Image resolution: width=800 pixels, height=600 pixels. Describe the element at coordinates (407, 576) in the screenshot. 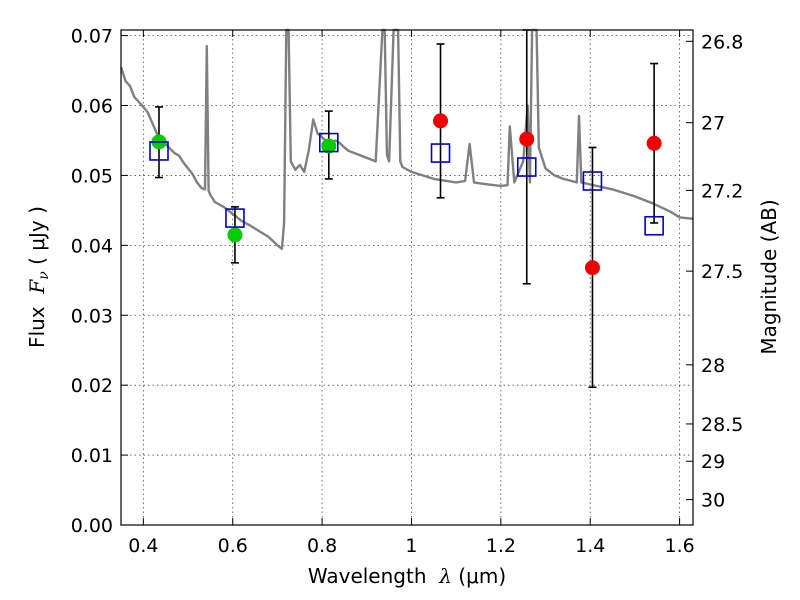

I see `x-axis-label: Wavelength λ (μm)` at that location.